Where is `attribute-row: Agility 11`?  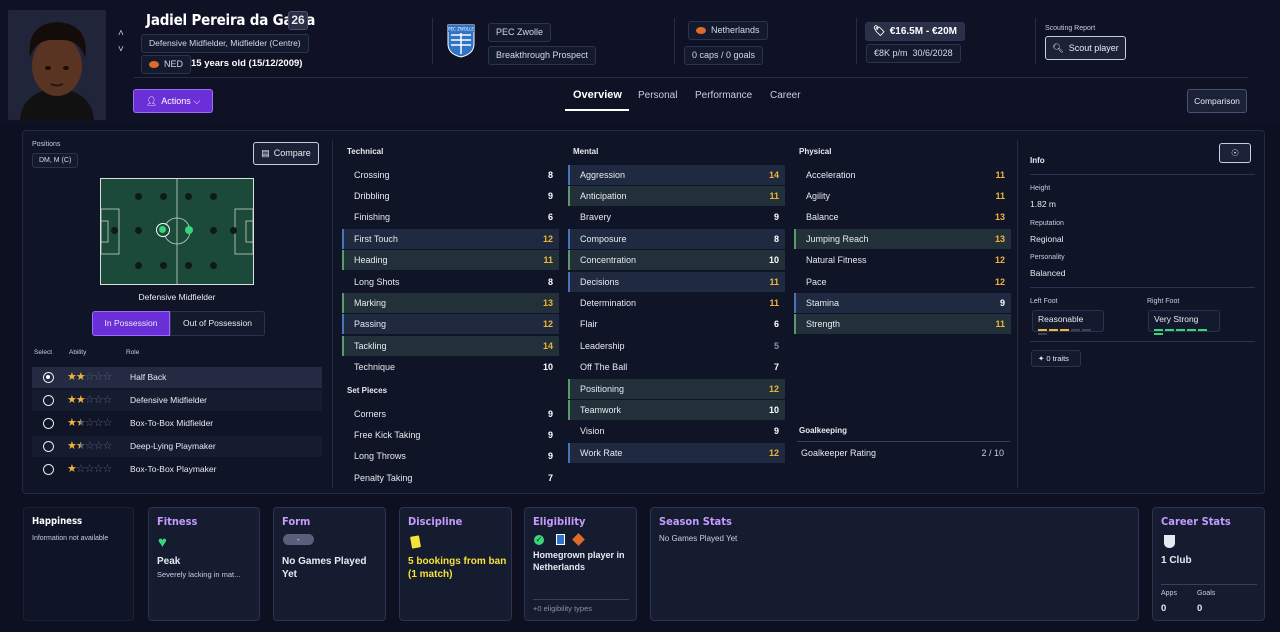
attribute-row: Agility 11 is located at coordinates (902, 196).